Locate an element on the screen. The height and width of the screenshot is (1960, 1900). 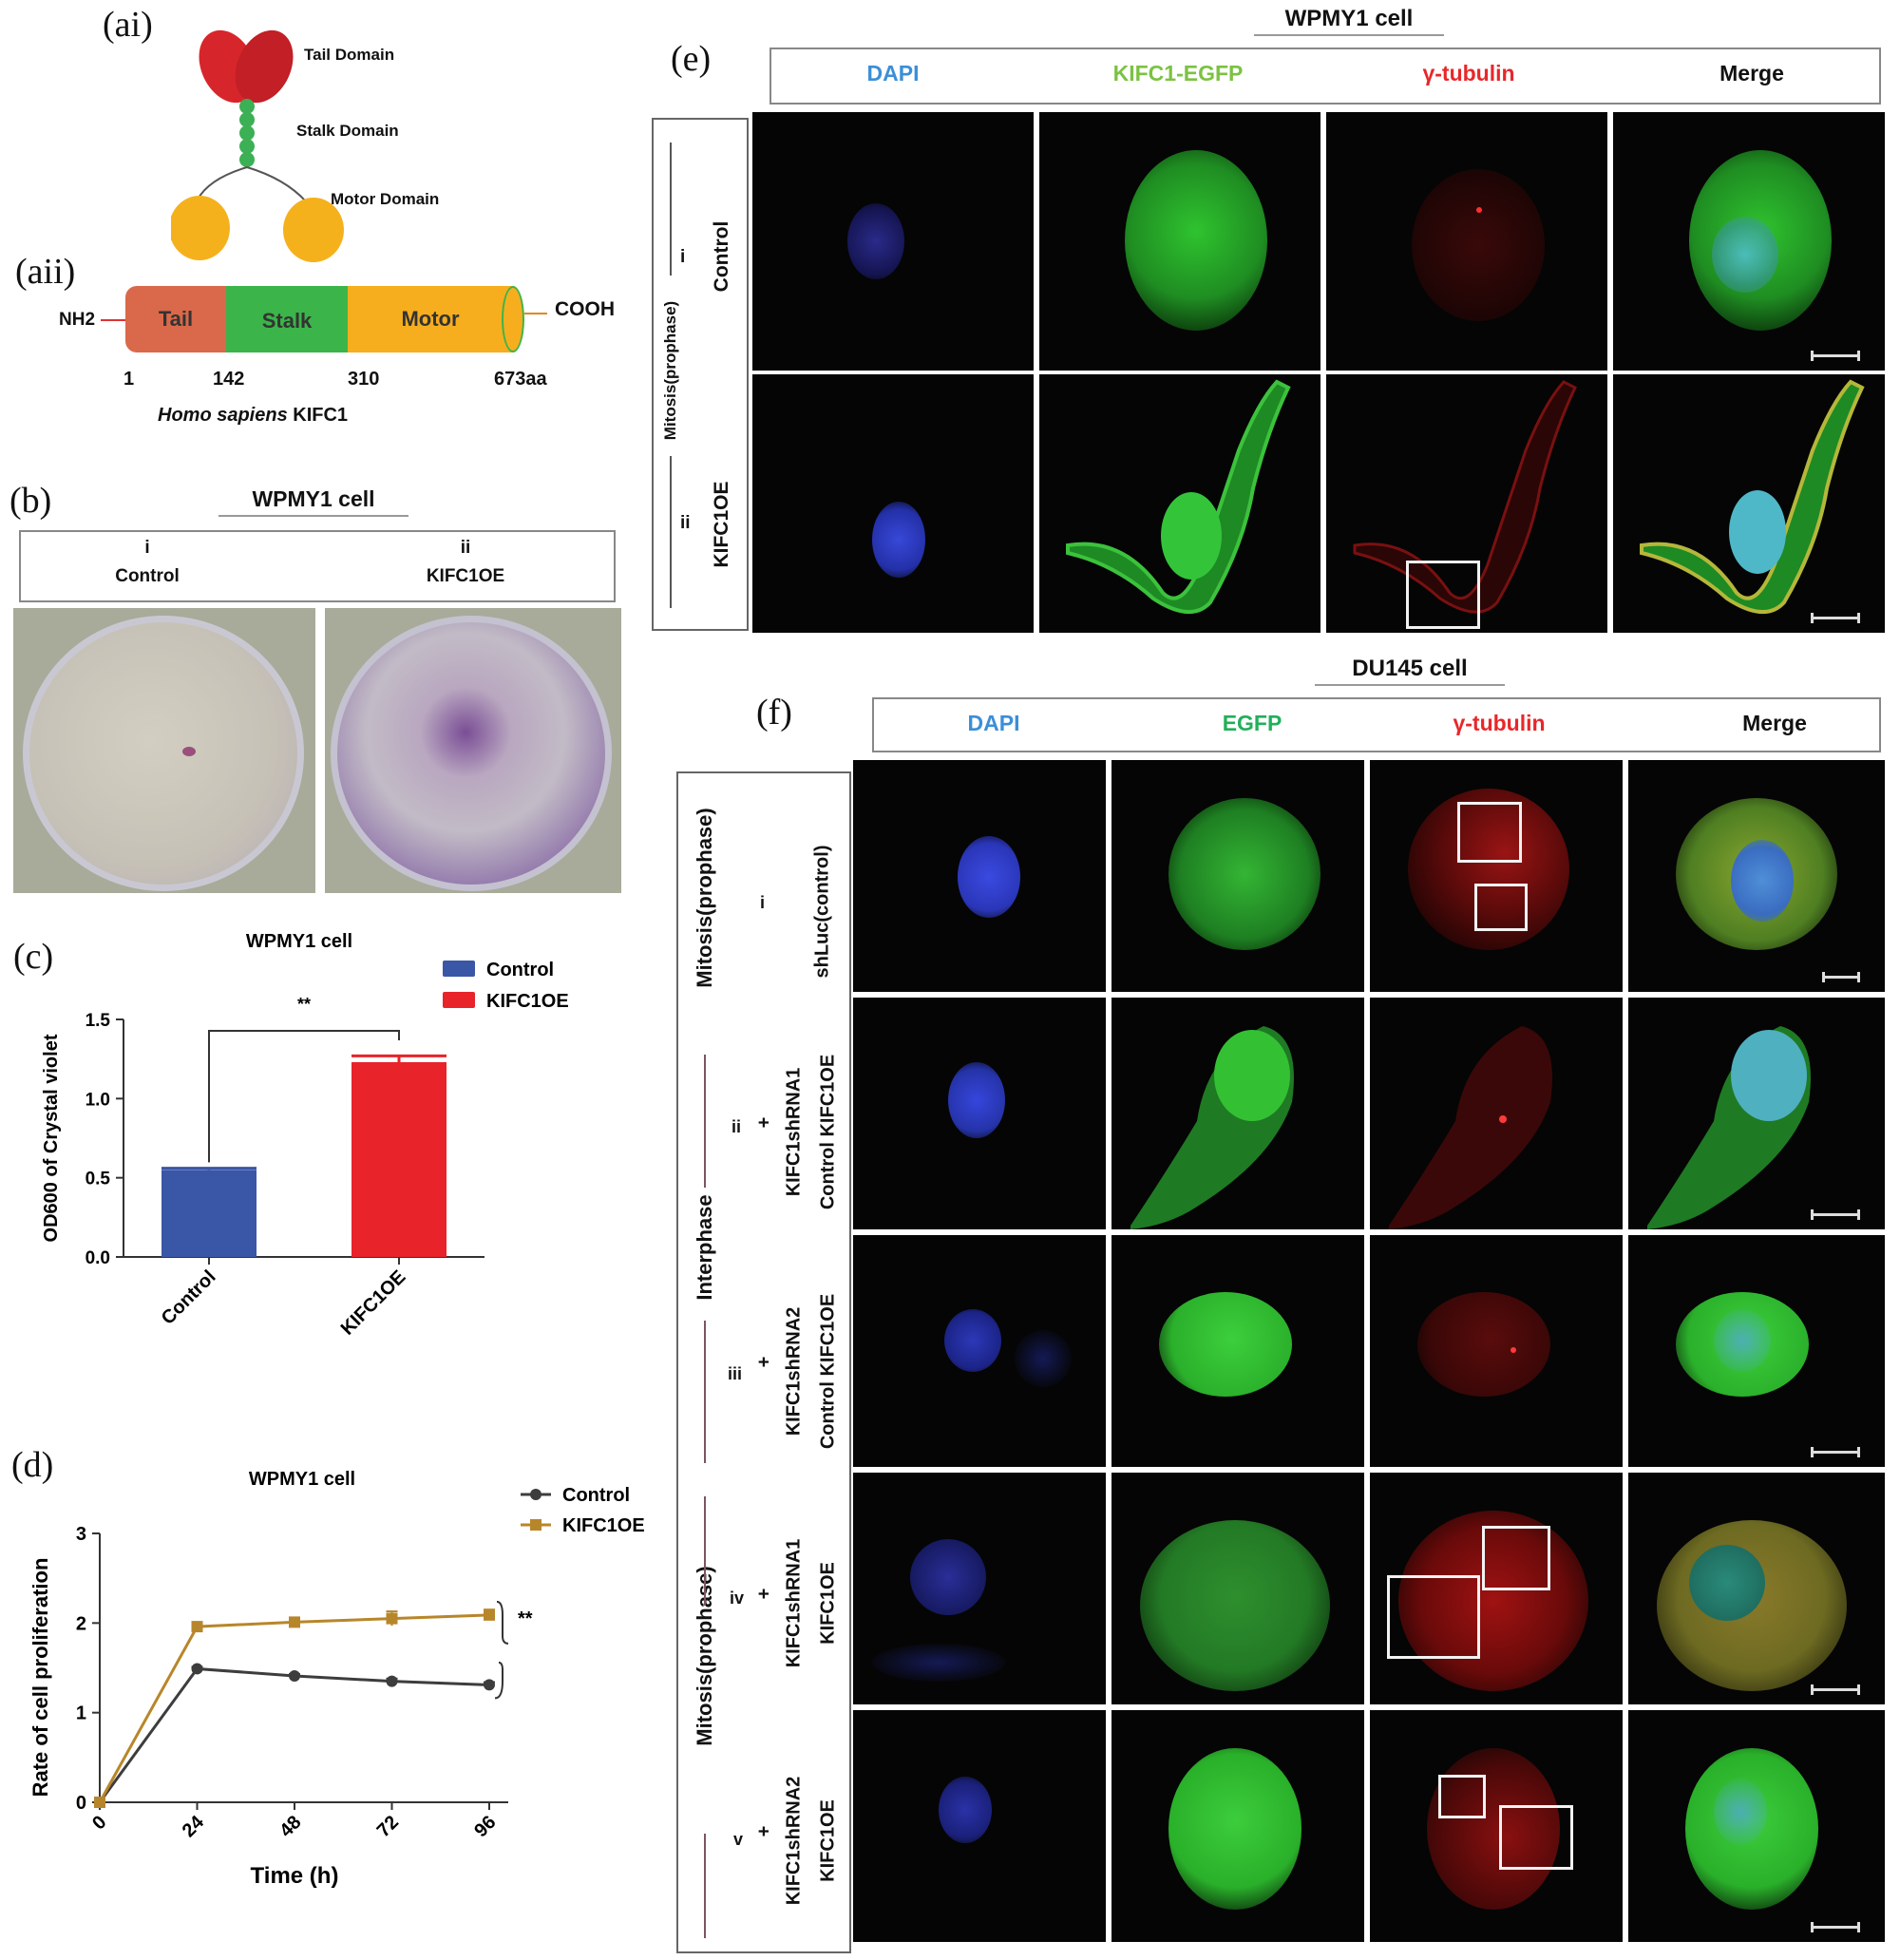
group-bracket-top is located at coordinates (671, 209).